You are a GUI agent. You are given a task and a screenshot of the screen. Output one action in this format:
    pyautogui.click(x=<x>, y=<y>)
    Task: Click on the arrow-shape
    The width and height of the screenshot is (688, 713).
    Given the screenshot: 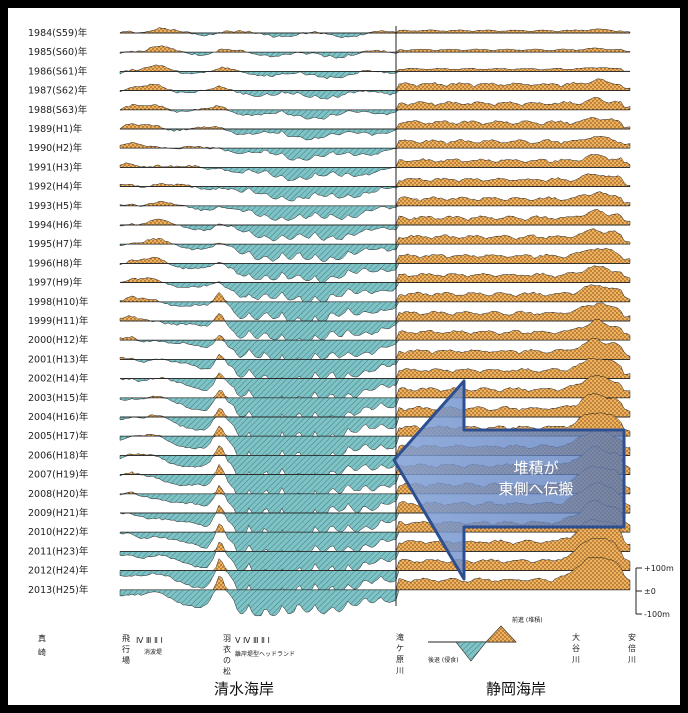 What is the action you would take?
    pyautogui.click(x=509, y=480)
    